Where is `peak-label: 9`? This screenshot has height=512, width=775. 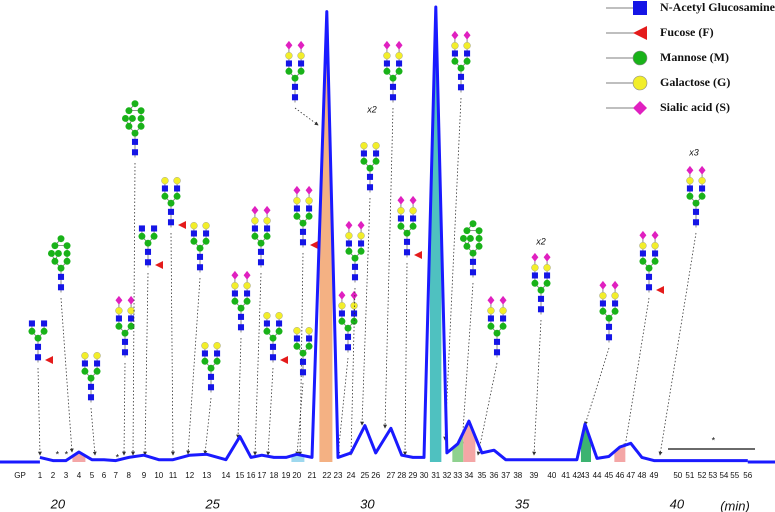 peak-label: 9 is located at coordinates (144, 475).